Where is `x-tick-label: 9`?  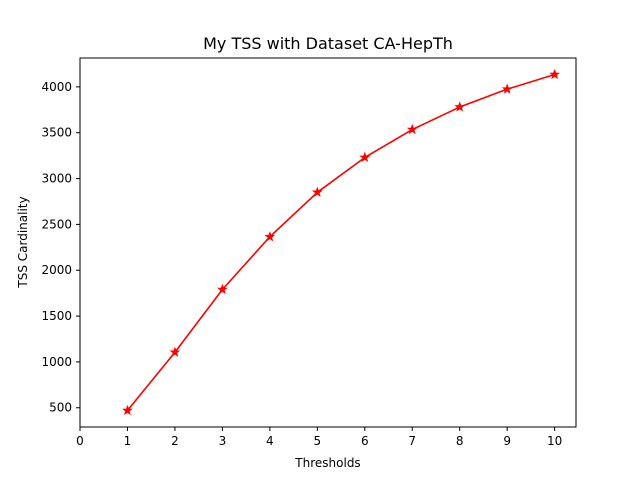 x-tick-label: 9 is located at coordinates (507, 441).